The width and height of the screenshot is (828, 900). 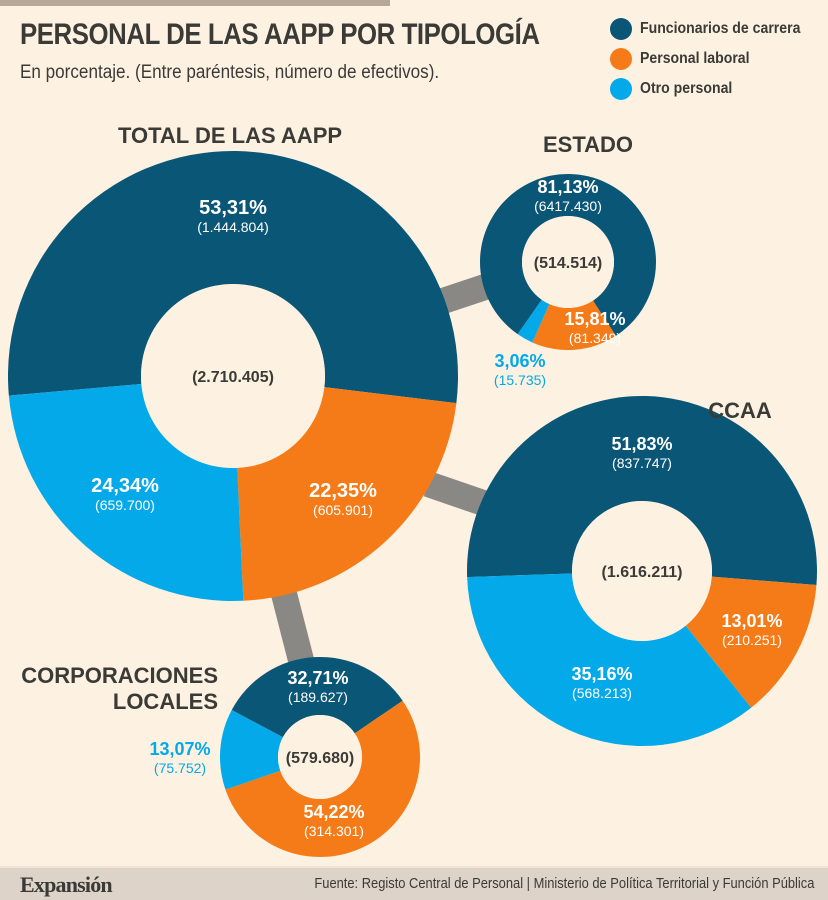 What do you see at coordinates (568, 206) in the screenshot?
I see `count-label: (6417.430)` at bounding box center [568, 206].